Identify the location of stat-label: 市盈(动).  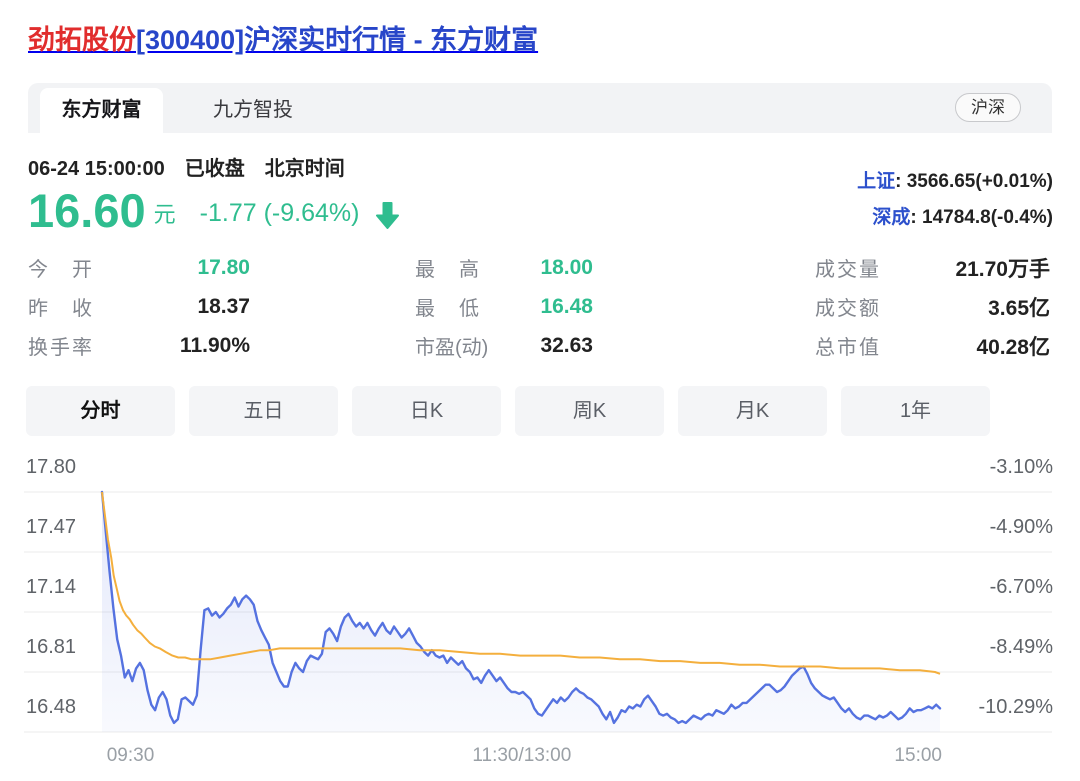
(452, 348).